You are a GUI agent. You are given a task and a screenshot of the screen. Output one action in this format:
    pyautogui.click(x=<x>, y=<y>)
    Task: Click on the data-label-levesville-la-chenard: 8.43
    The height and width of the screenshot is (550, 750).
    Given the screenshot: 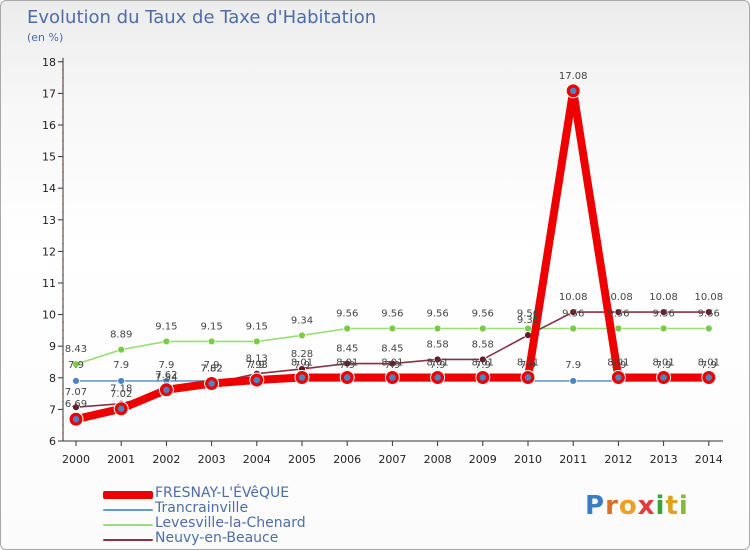 What is the action you would take?
    pyautogui.click(x=76, y=349)
    